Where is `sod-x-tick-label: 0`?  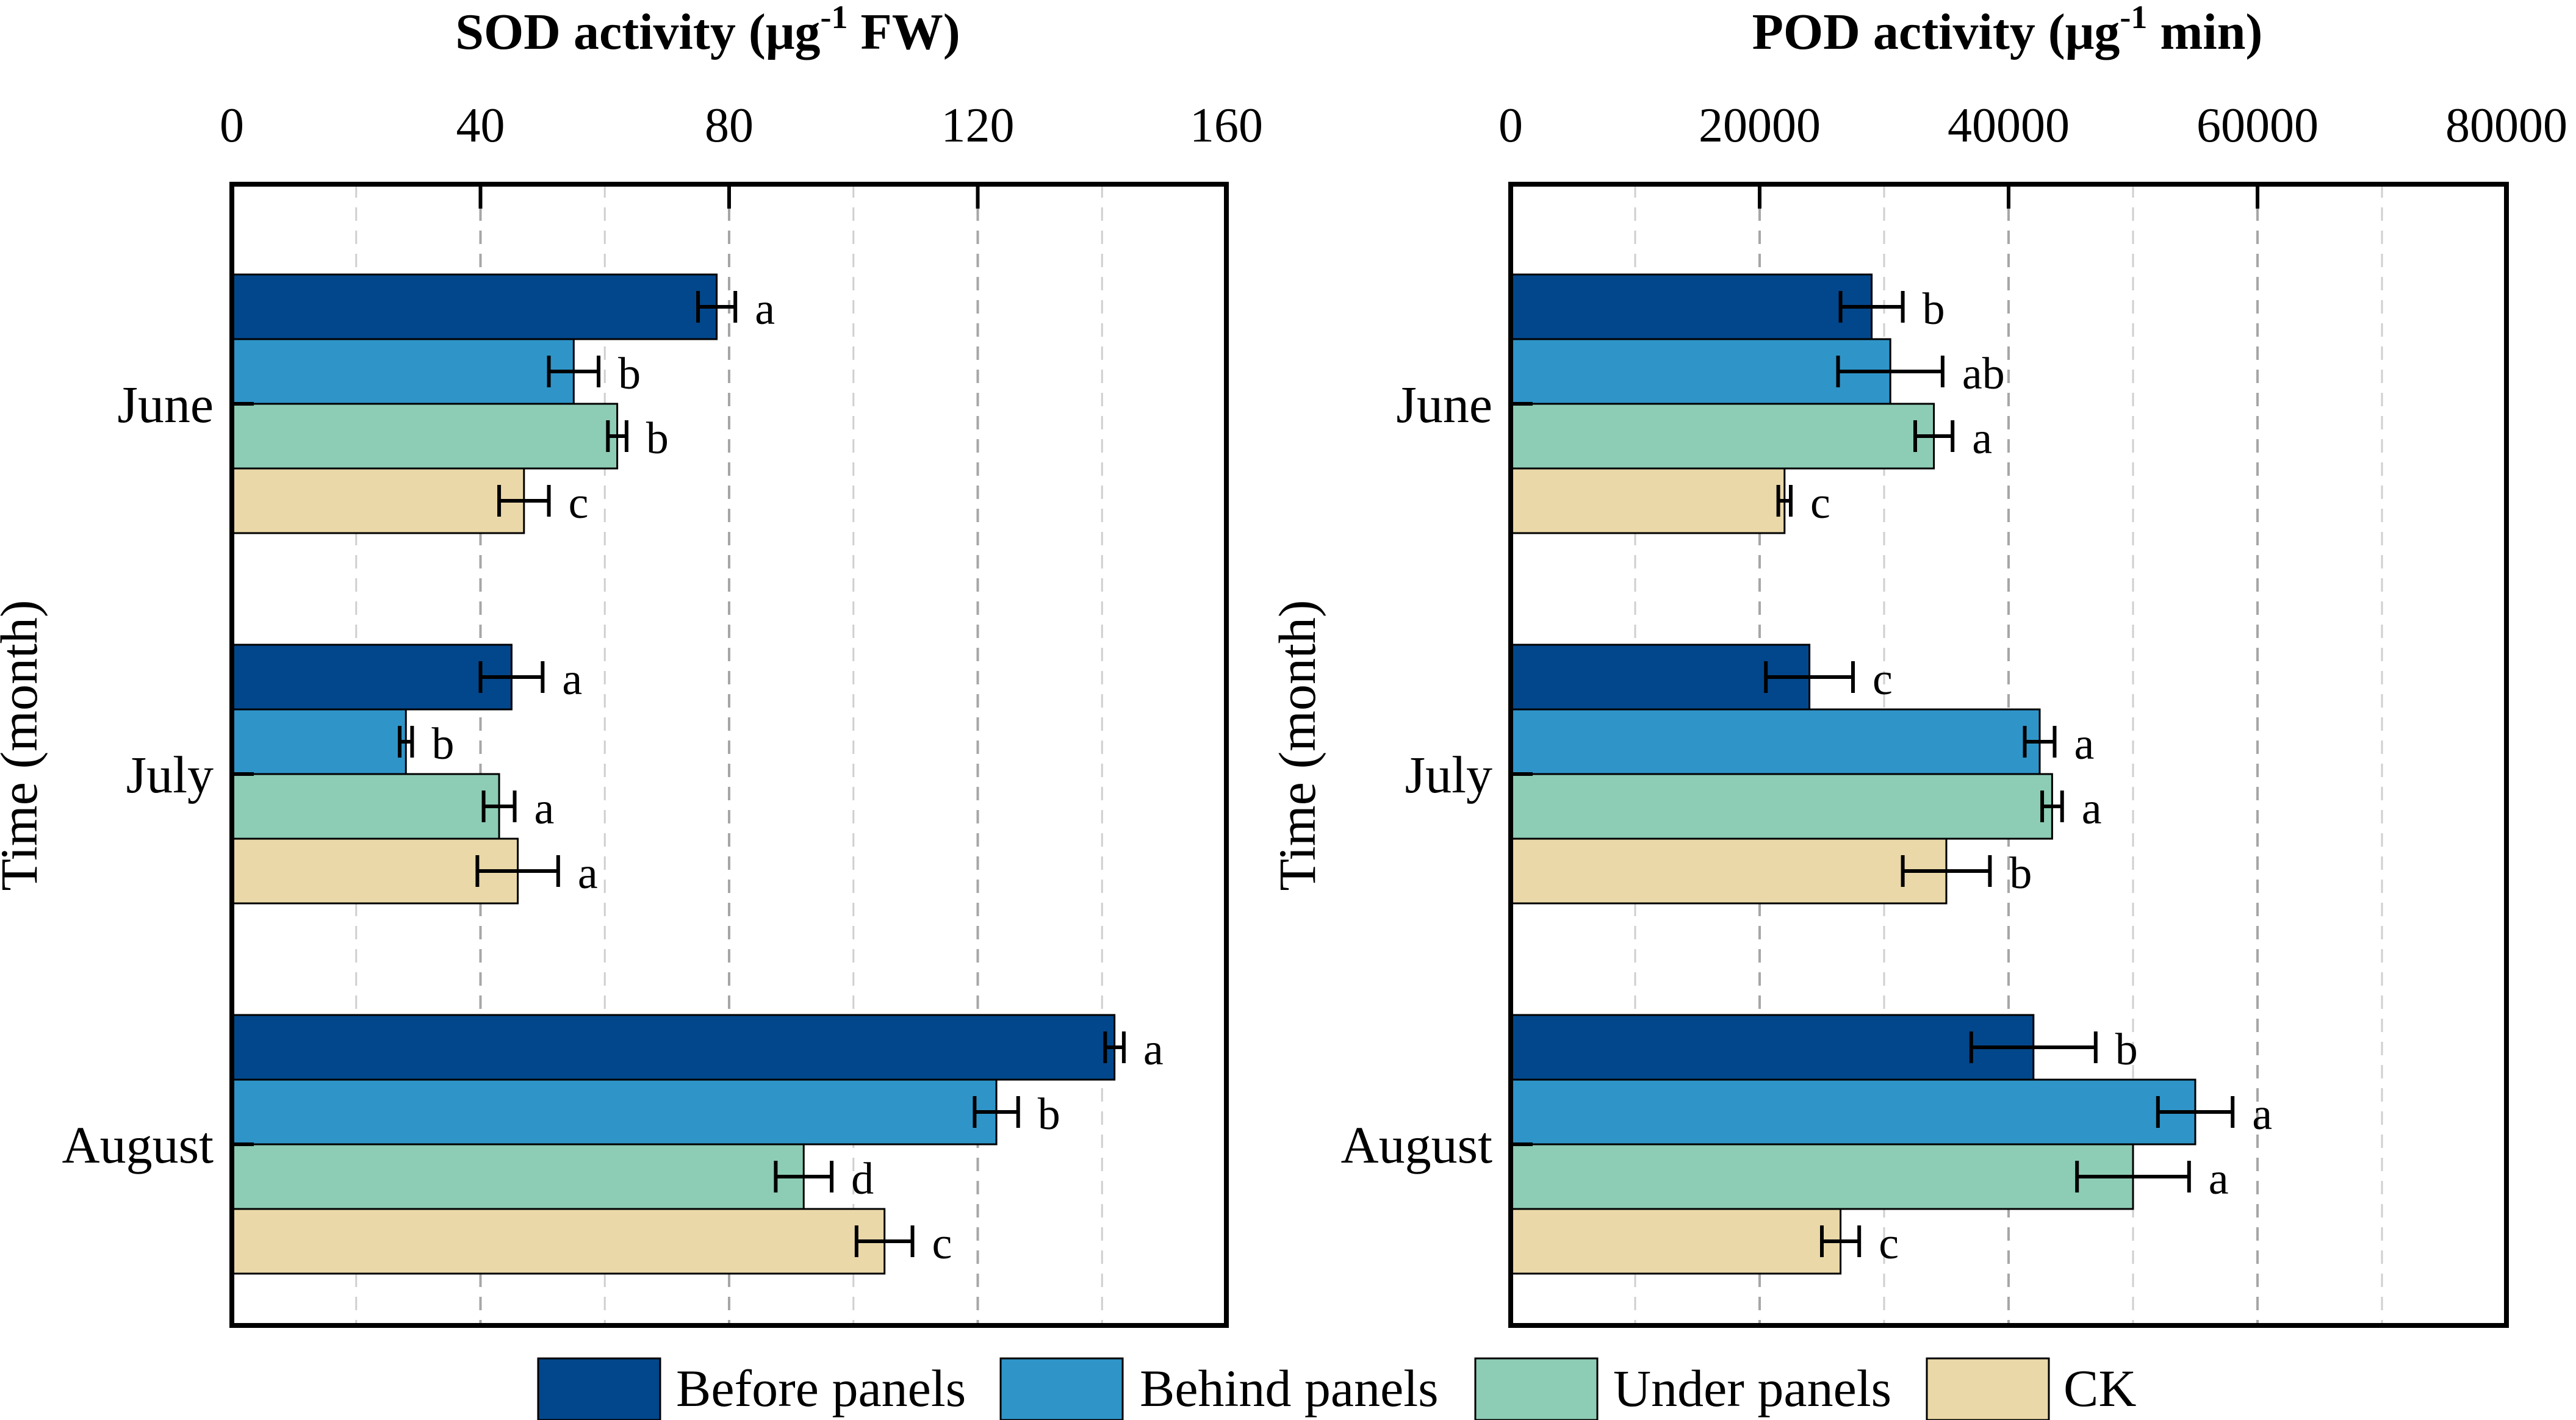
sod-x-tick-label: 0 is located at coordinates (232, 126).